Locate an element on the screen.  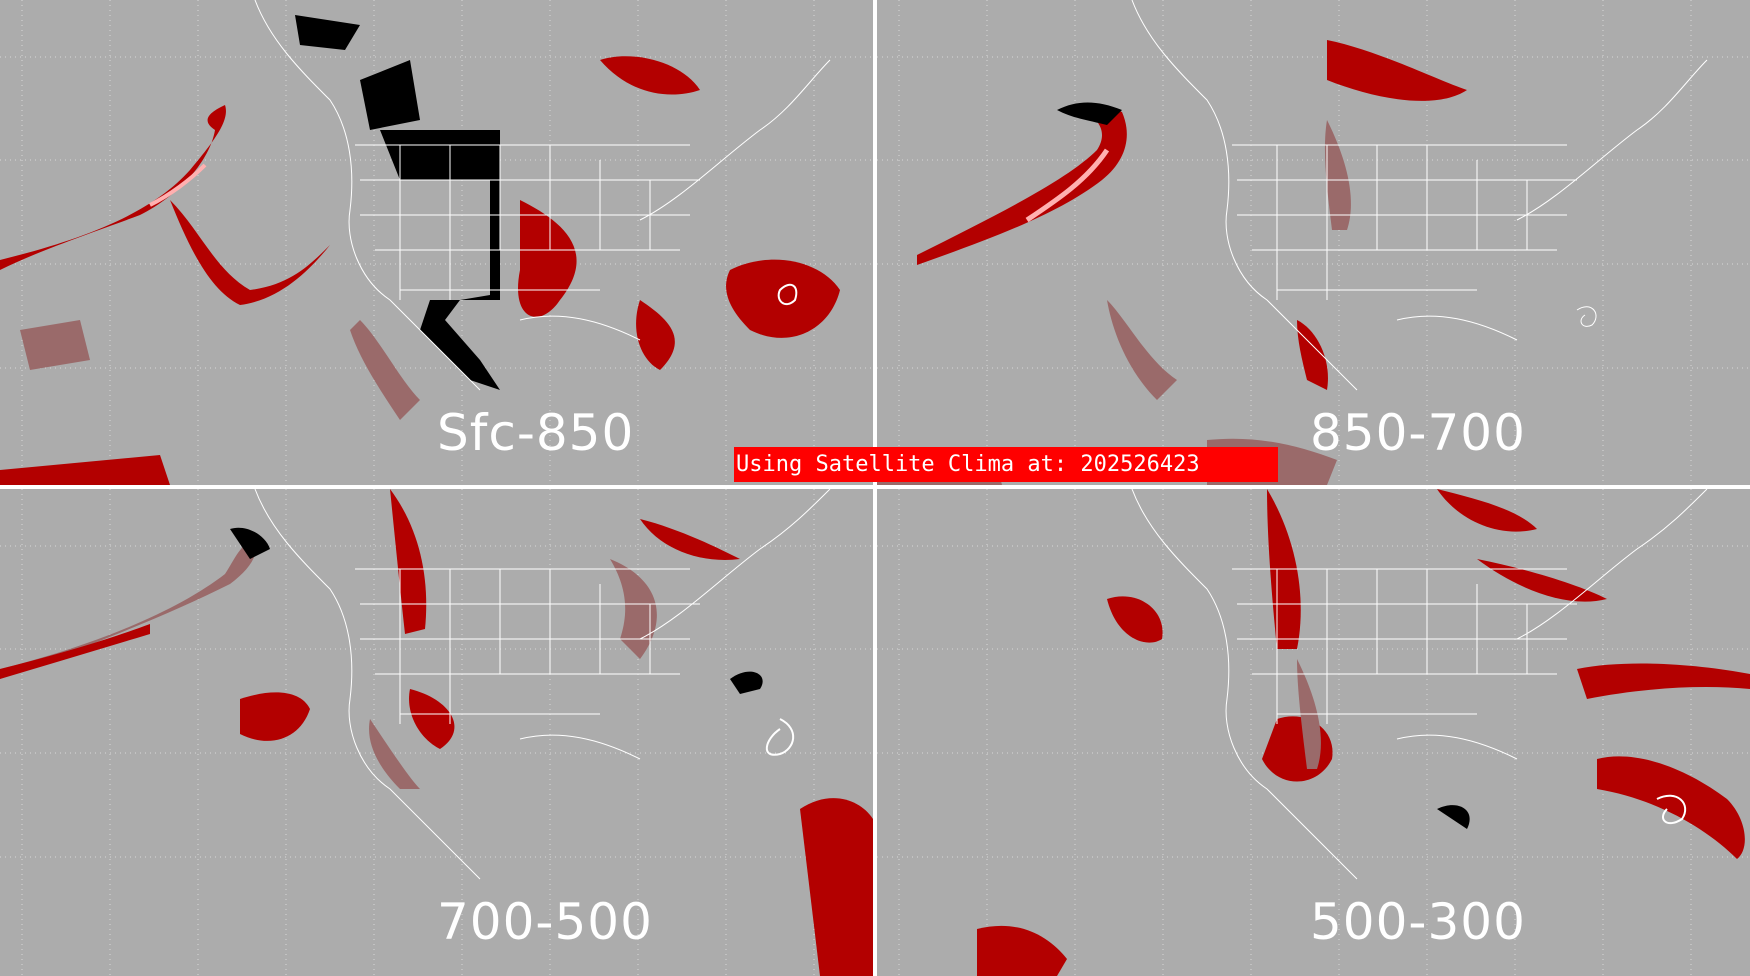
layer-label: Sfc-850 is located at coordinates (536, 433).